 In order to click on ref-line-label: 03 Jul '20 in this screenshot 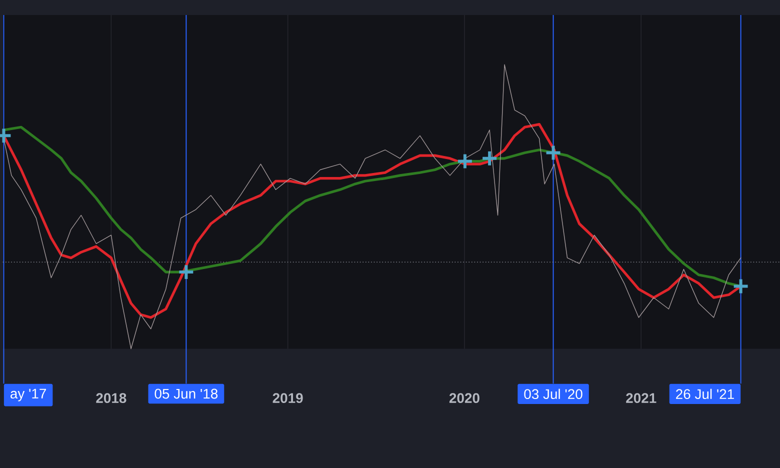, I will do `click(553, 393)`.